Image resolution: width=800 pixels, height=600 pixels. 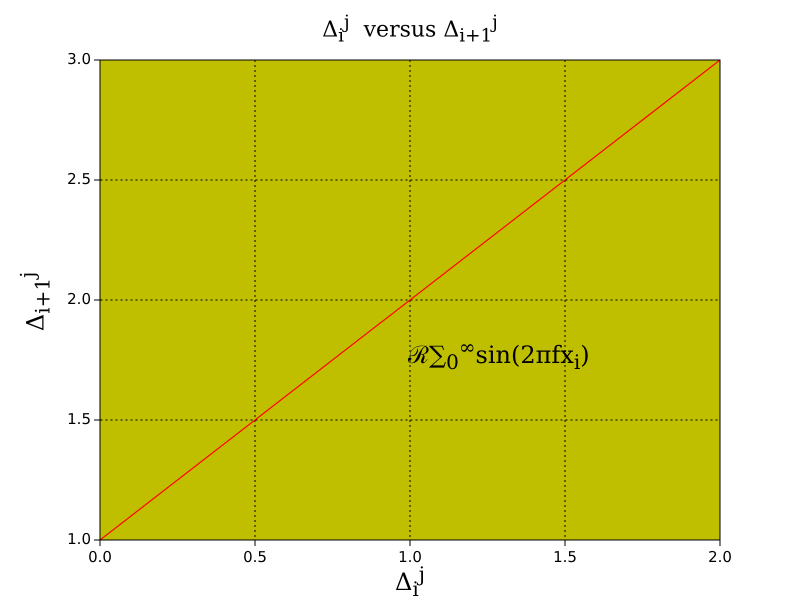 What do you see at coordinates (720, 557) in the screenshot?
I see `x-tick-label: 2.0` at bounding box center [720, 557].